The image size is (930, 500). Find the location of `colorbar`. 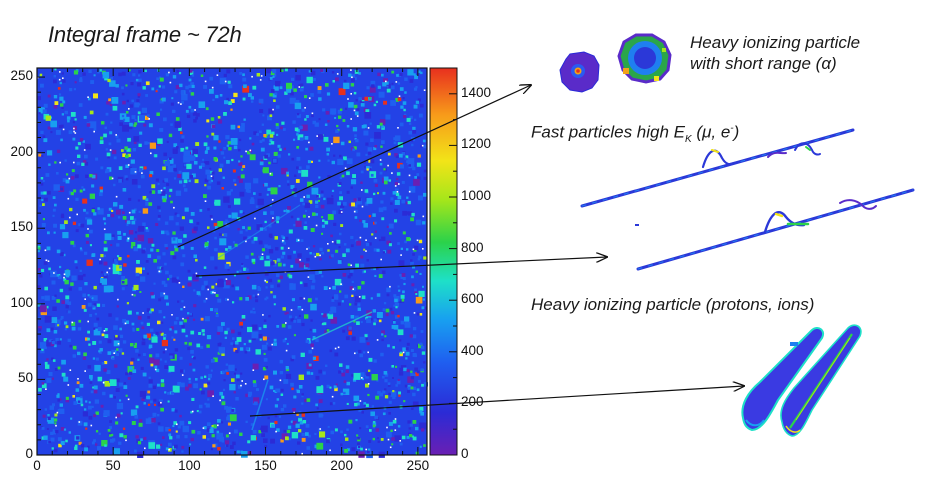

colorbar is located at coordinates (443, 261).